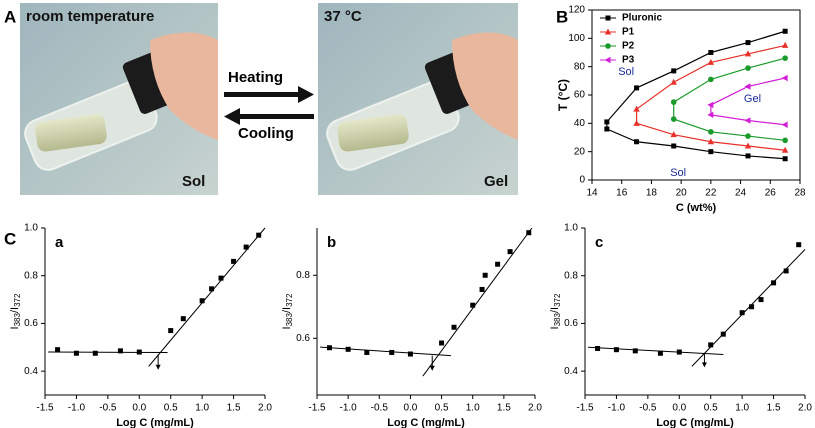 The height and width of the screenshot is (428, 815). I want to click on arrow-label: Heating, so click(255, 77).